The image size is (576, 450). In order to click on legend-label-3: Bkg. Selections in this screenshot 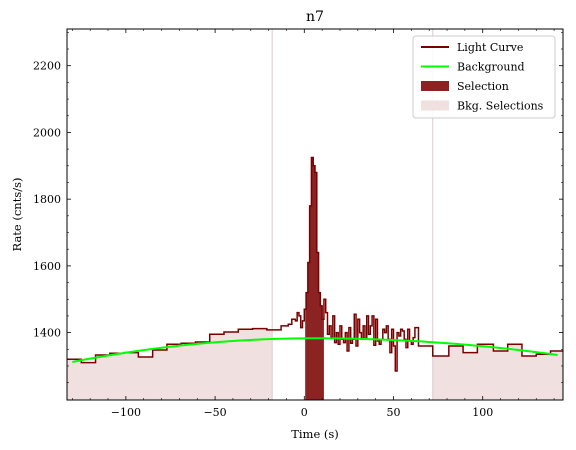, I will do `click(500, 106)`.